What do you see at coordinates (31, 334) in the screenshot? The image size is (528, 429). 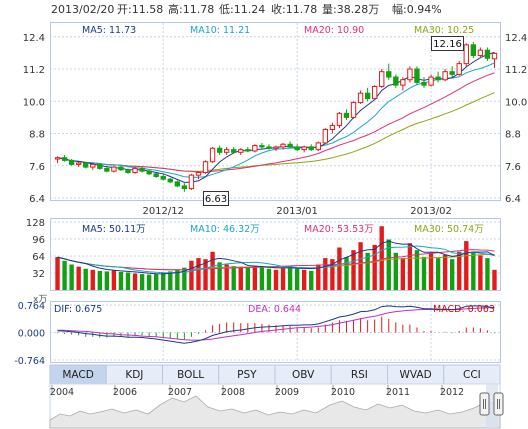 I see `macd-tick: 0.000` at bounding box center [31, 334].